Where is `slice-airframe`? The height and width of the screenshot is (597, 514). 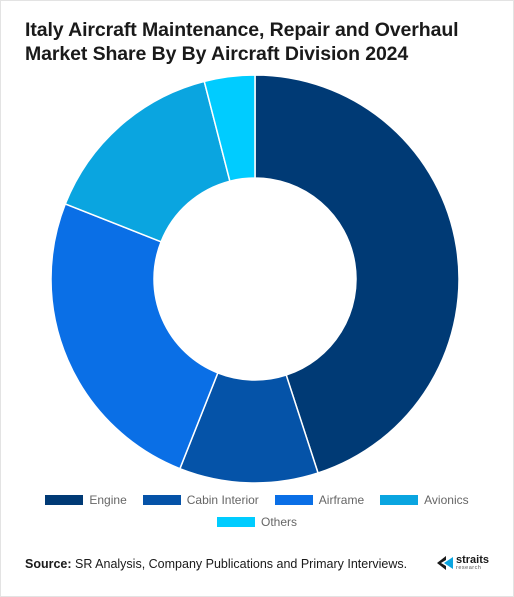
slice-airframe is located at coordinates (134, 336).